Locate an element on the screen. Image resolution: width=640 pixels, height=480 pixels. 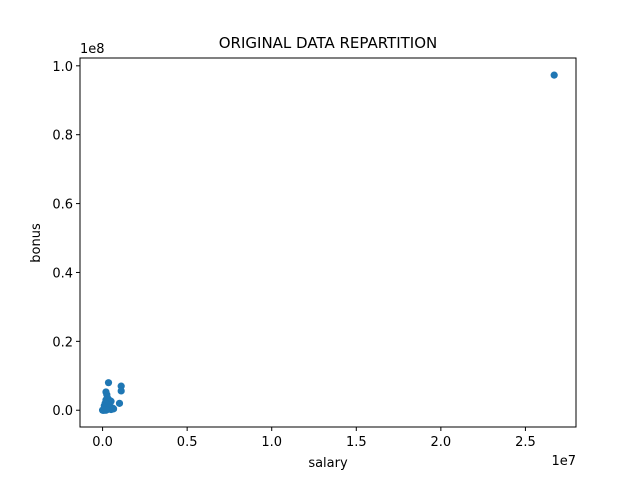
y-tick-label: 0.0 is located at coordinates (62, 411).